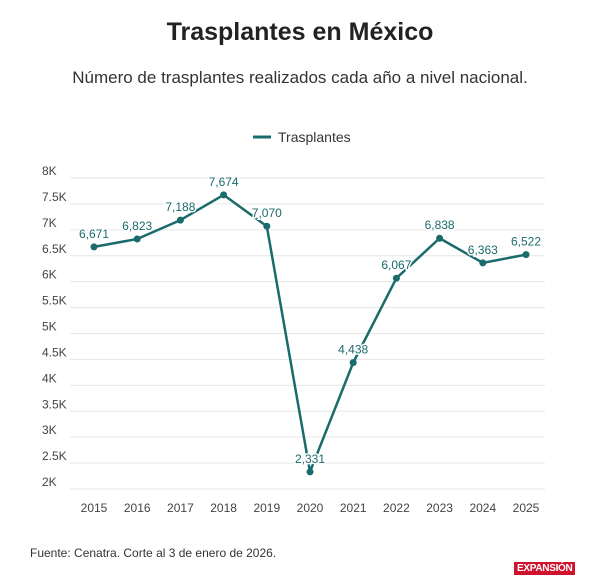  What do you see at coordinates (54, 404) in the screenshot?
I see `y-tick-label: 3.5K` at bounding box center [54, 404].